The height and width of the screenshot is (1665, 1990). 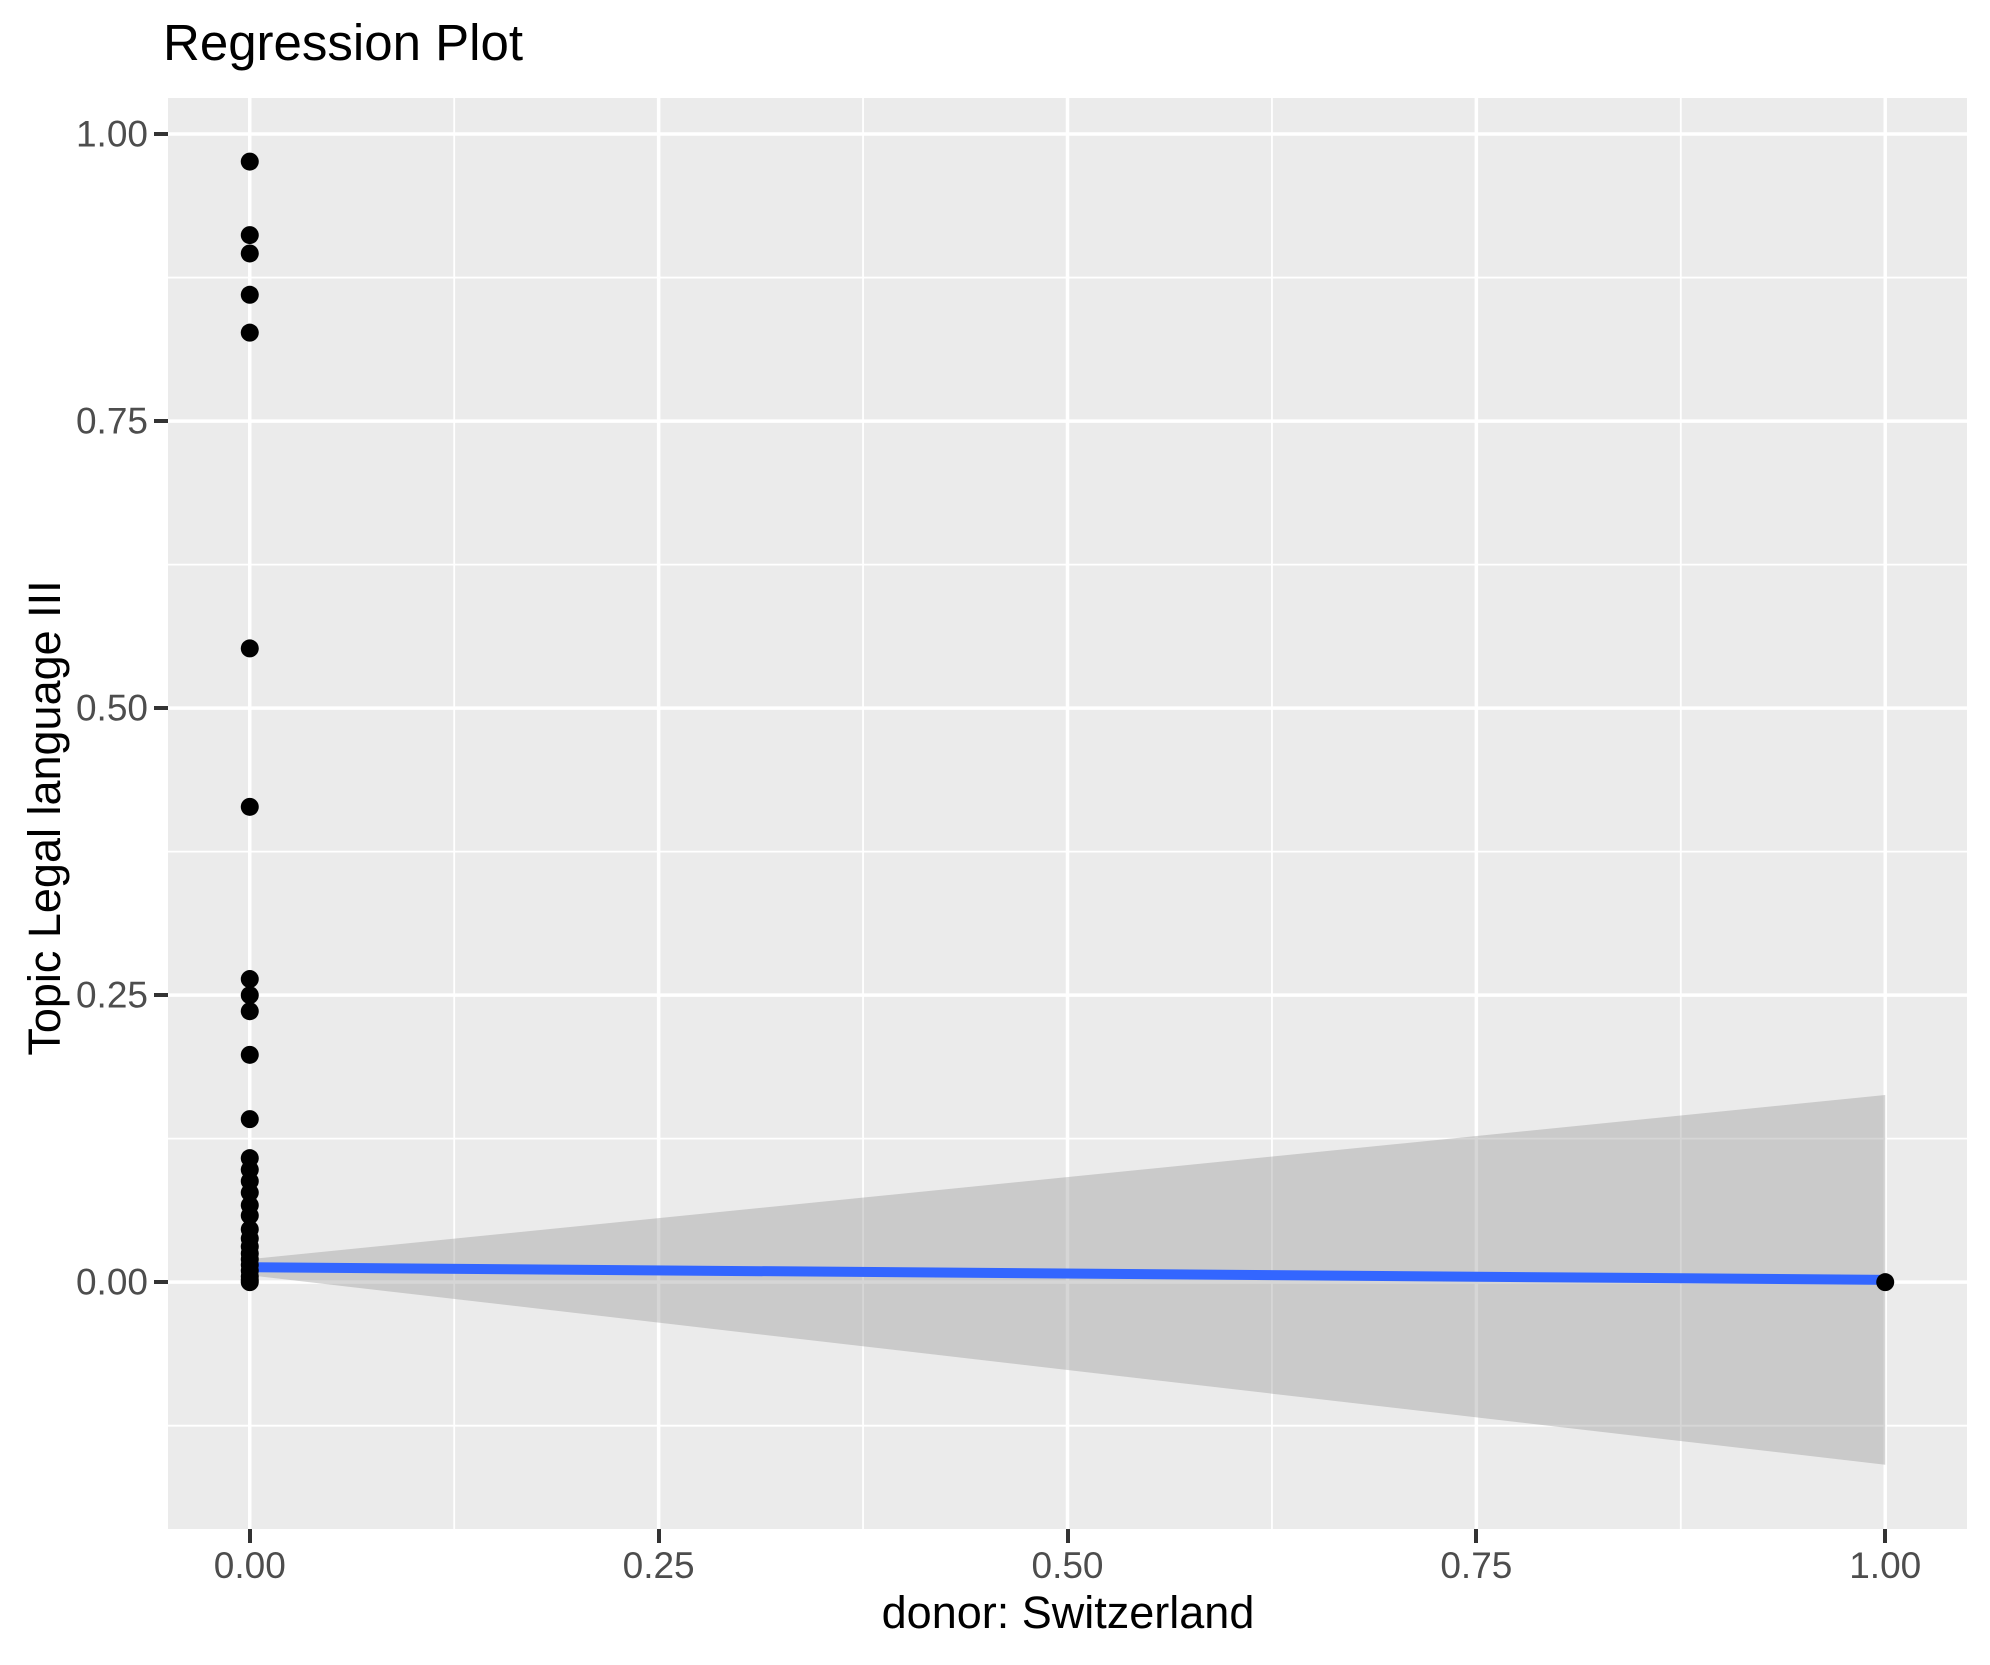 What do you see at coordinates (1067, 1565) in the screenshot?
I see `x-tick-label: 0.50` at bounding box center [1067, 1565].